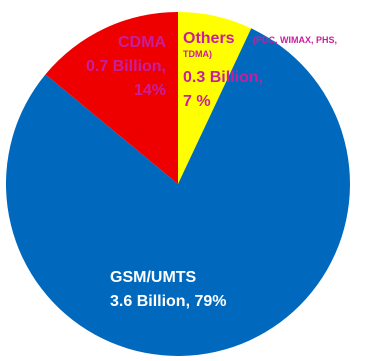 This screenshot has width=376, height=361. Describe the element at coordinates (168, 301) in the screenshot. I see `gsm-label-value: 3.6 Billion, 79%` at that location.